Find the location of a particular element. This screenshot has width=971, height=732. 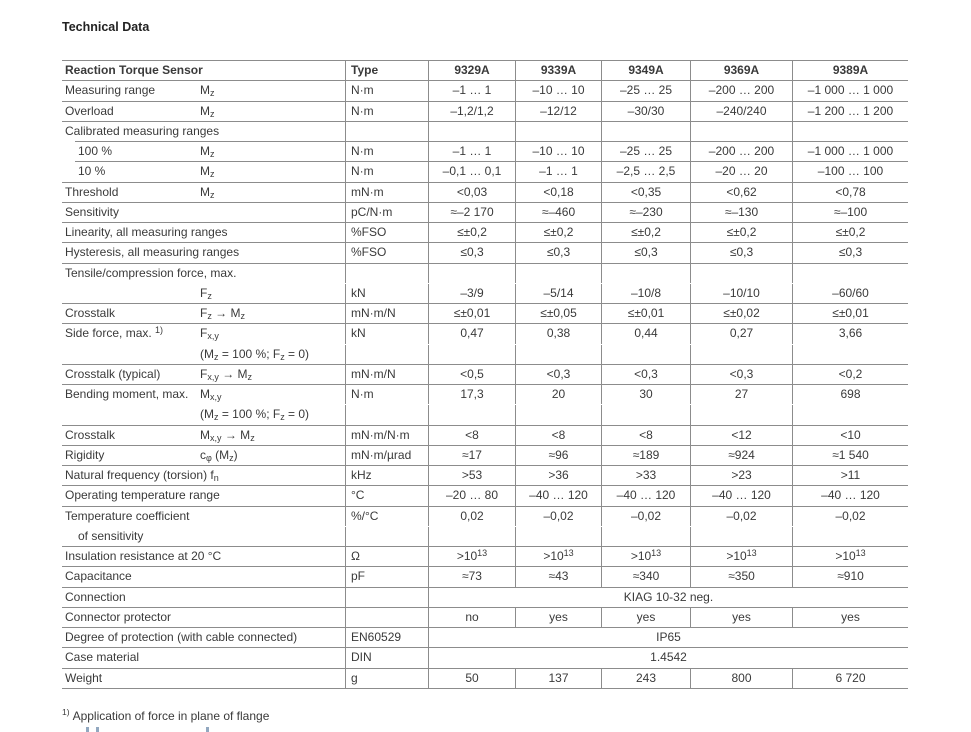

text-segment: ≤±0,05 is located at coordinates (558, 313).